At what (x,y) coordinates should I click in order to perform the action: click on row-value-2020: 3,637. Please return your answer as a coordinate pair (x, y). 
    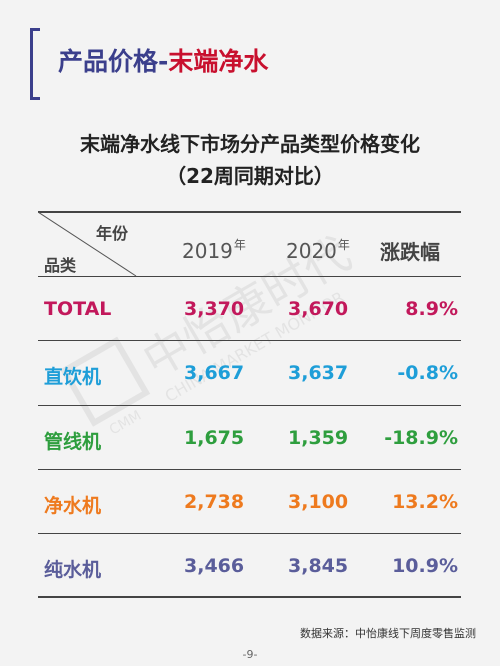
    Looking at the image, I should click on (318, 373).